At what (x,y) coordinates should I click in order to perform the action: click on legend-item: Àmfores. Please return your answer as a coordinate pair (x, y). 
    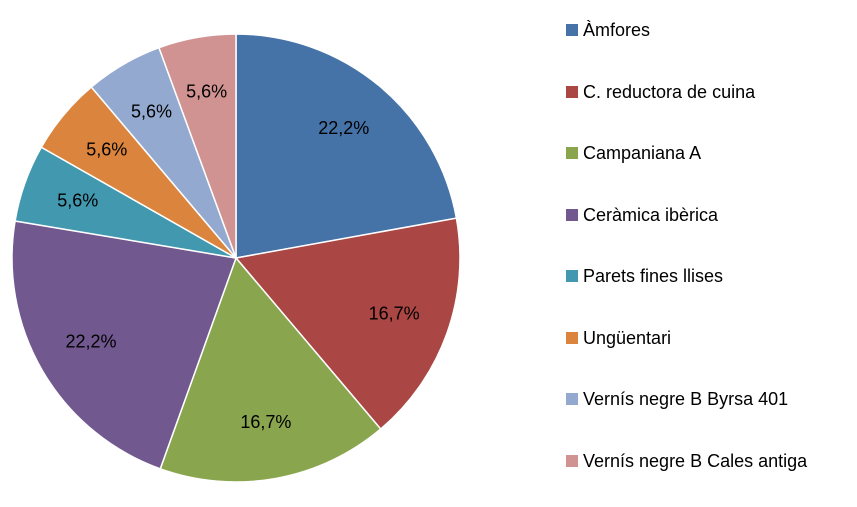
    Looking at the image, I should click on (691, 30).